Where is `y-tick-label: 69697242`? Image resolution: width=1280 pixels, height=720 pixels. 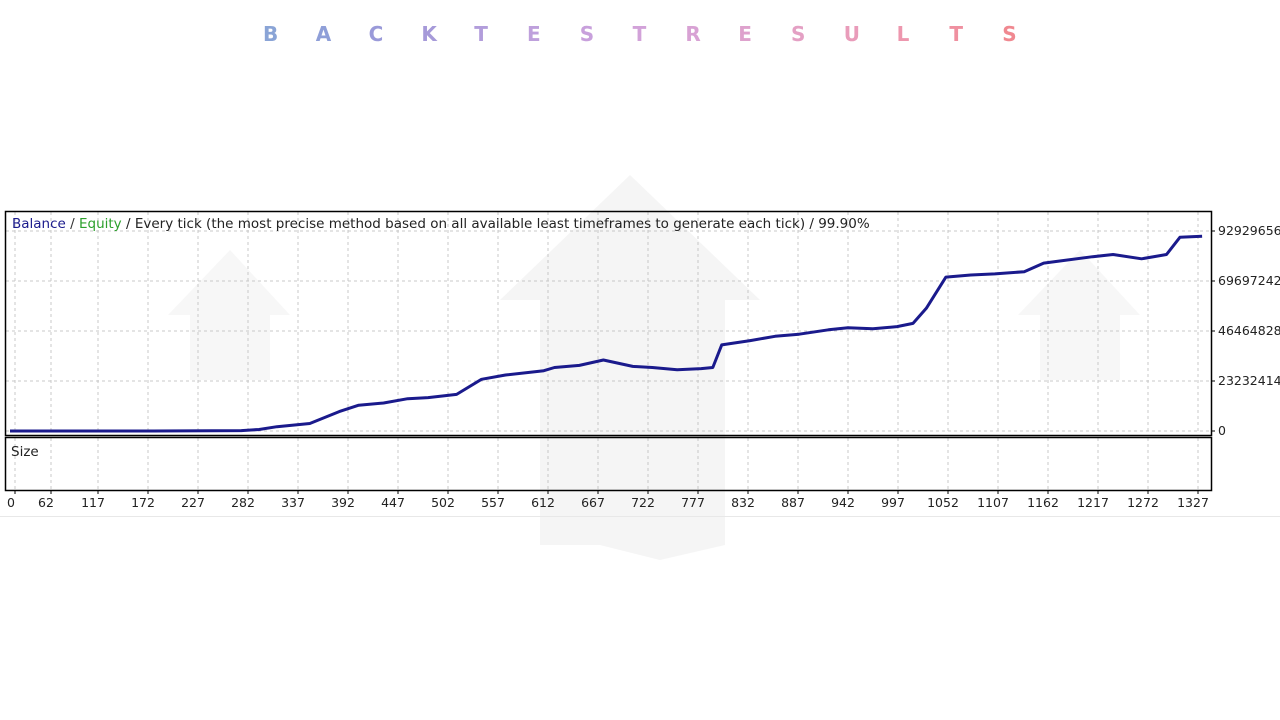
y-tick-label: 69697242 is located at coordinates (1249, 280).